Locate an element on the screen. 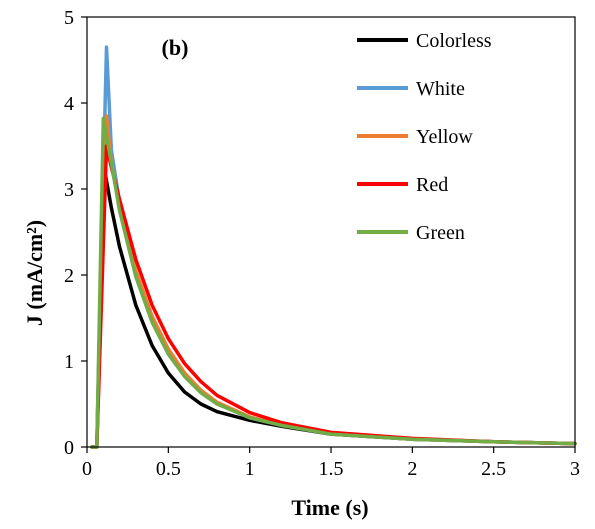 This screenshot has width=595, height=529. y-tick-label: 5 is located at coordinates (69, 18).